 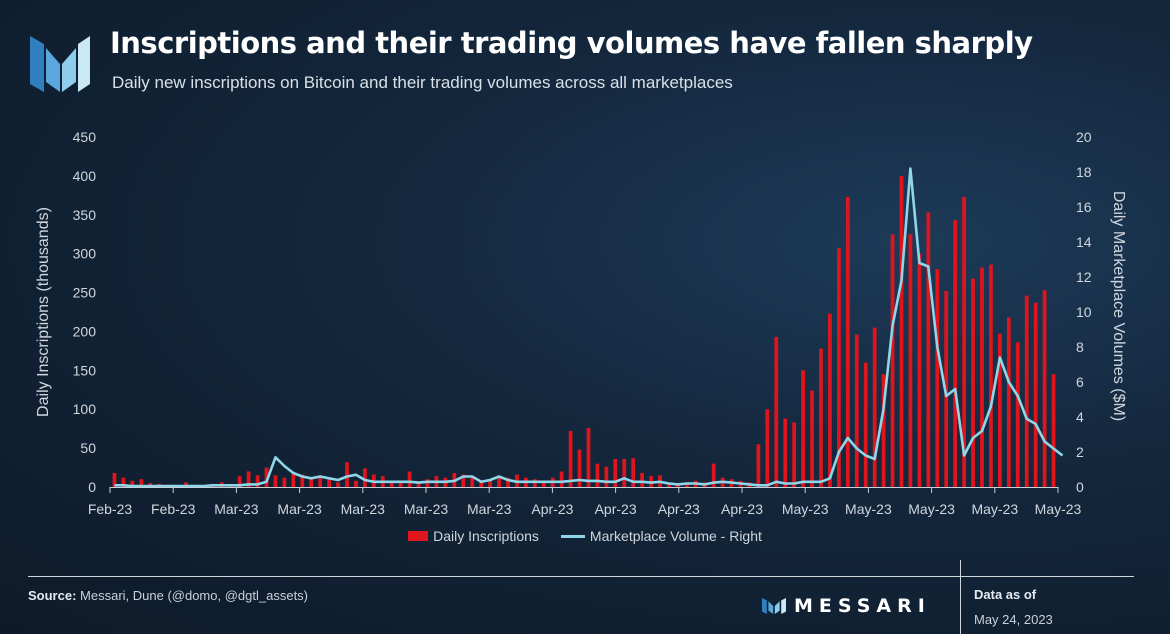 I want to click on x-tick-label: Feb-23, so click(x=110, y=509).